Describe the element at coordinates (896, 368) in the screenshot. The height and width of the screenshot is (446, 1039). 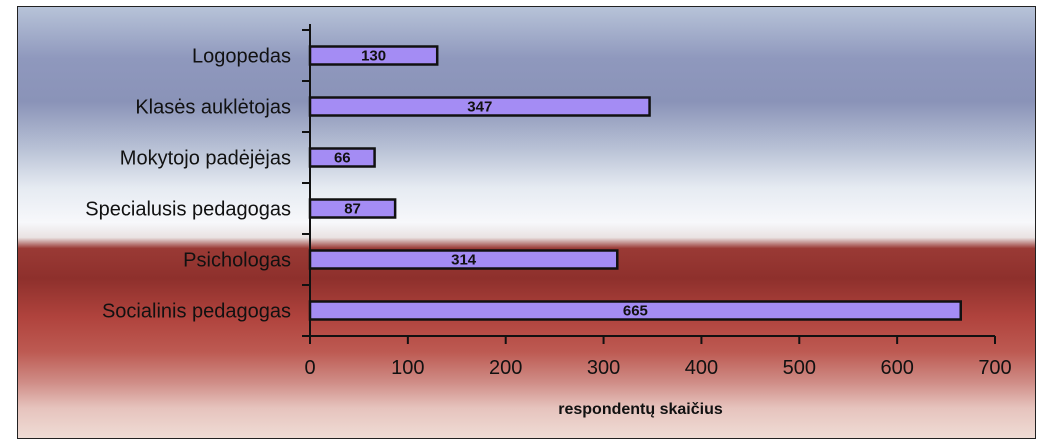
I see `x-tick-label-6: 600` at that location.